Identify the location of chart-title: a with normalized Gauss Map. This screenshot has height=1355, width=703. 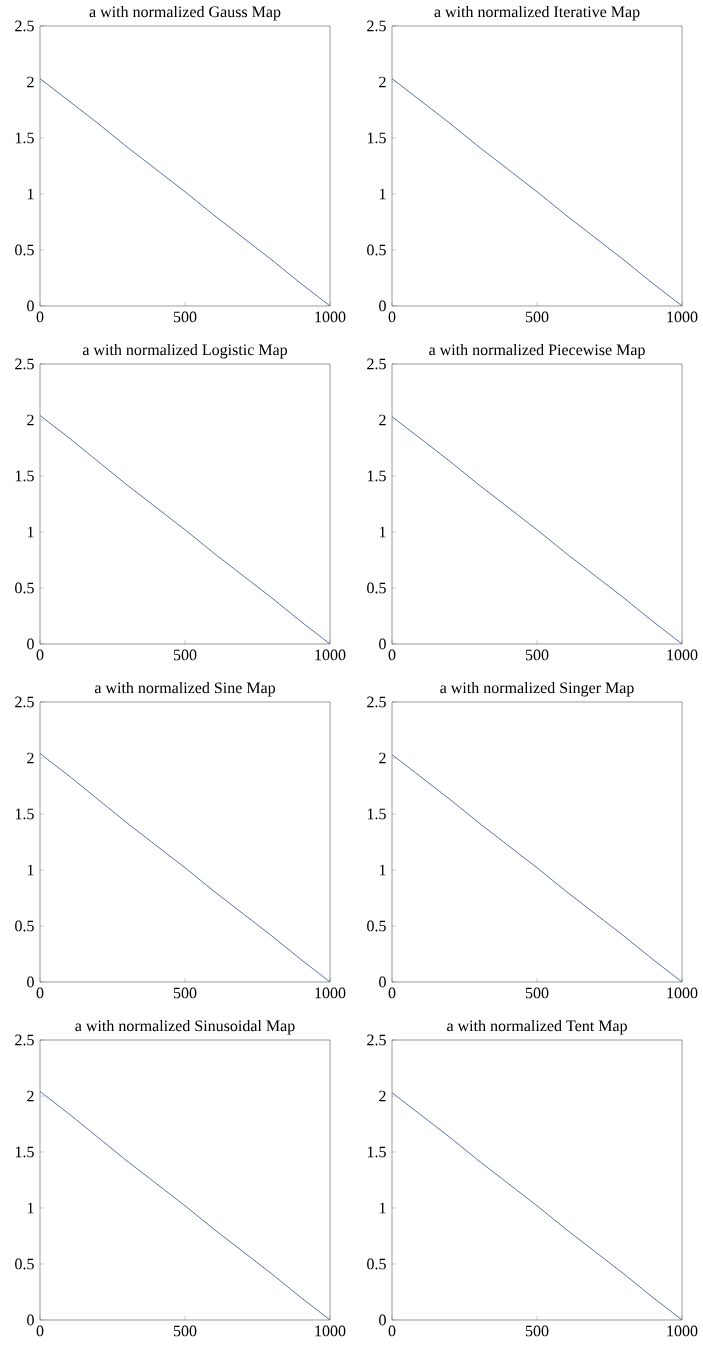
(185, 13).